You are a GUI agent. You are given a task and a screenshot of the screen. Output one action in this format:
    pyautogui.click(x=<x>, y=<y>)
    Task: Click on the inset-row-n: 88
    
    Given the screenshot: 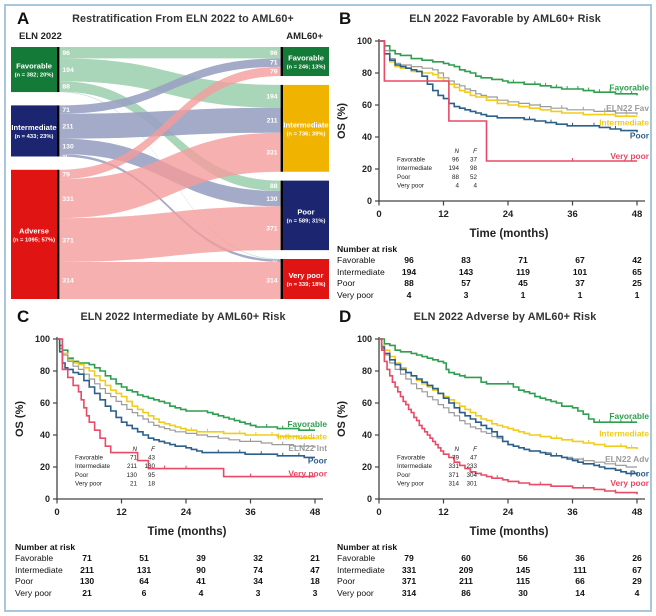 What is the action you would take?
    pyautogui.click(x=456, y=177)
    